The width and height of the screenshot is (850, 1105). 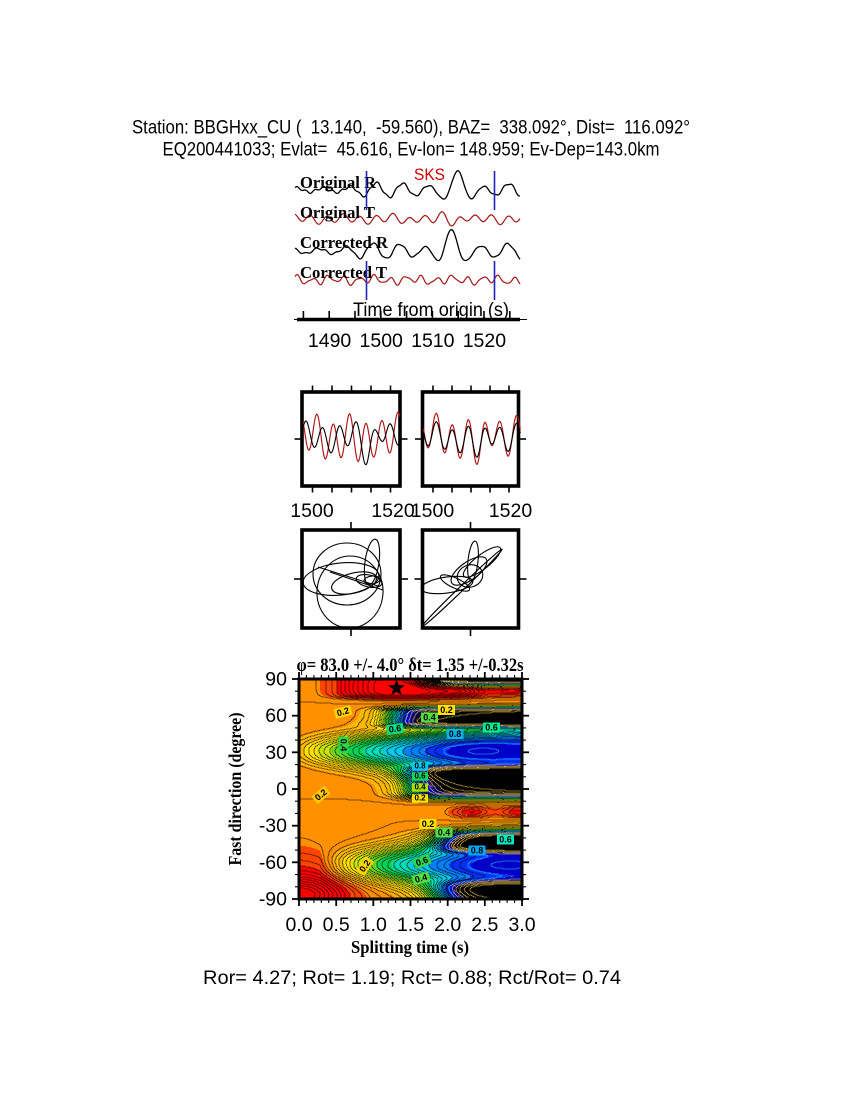 I want to click on svg-text: 1.5, so click(x=410, y=925).